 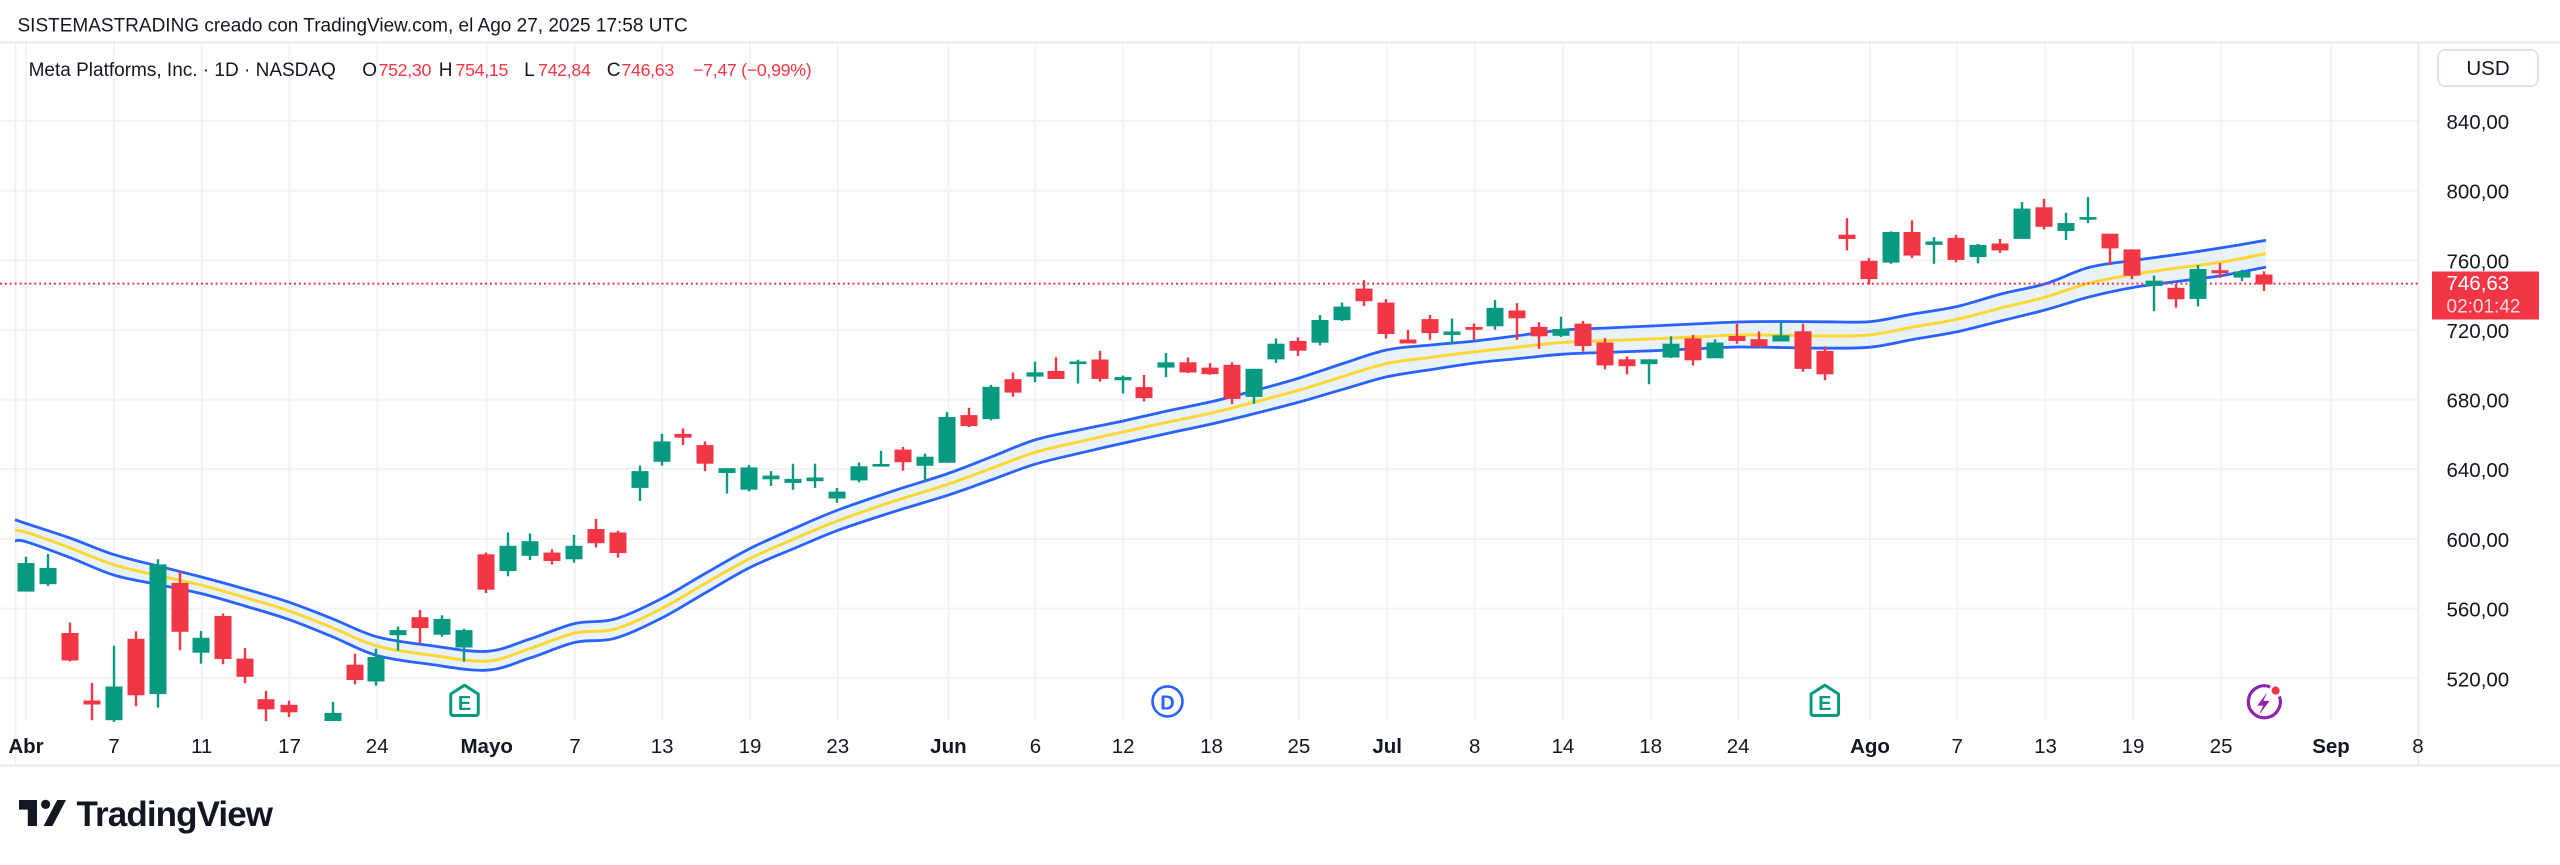 I want to click on svg-text: 14, so click(x=1562, y=746).